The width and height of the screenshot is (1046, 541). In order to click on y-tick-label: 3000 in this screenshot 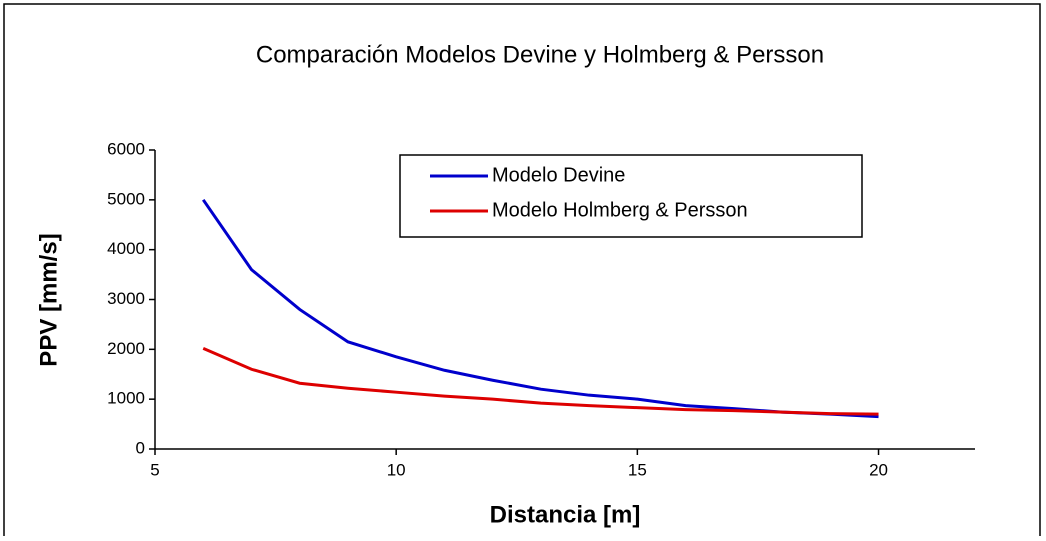, I will do `click(126, 298)`.